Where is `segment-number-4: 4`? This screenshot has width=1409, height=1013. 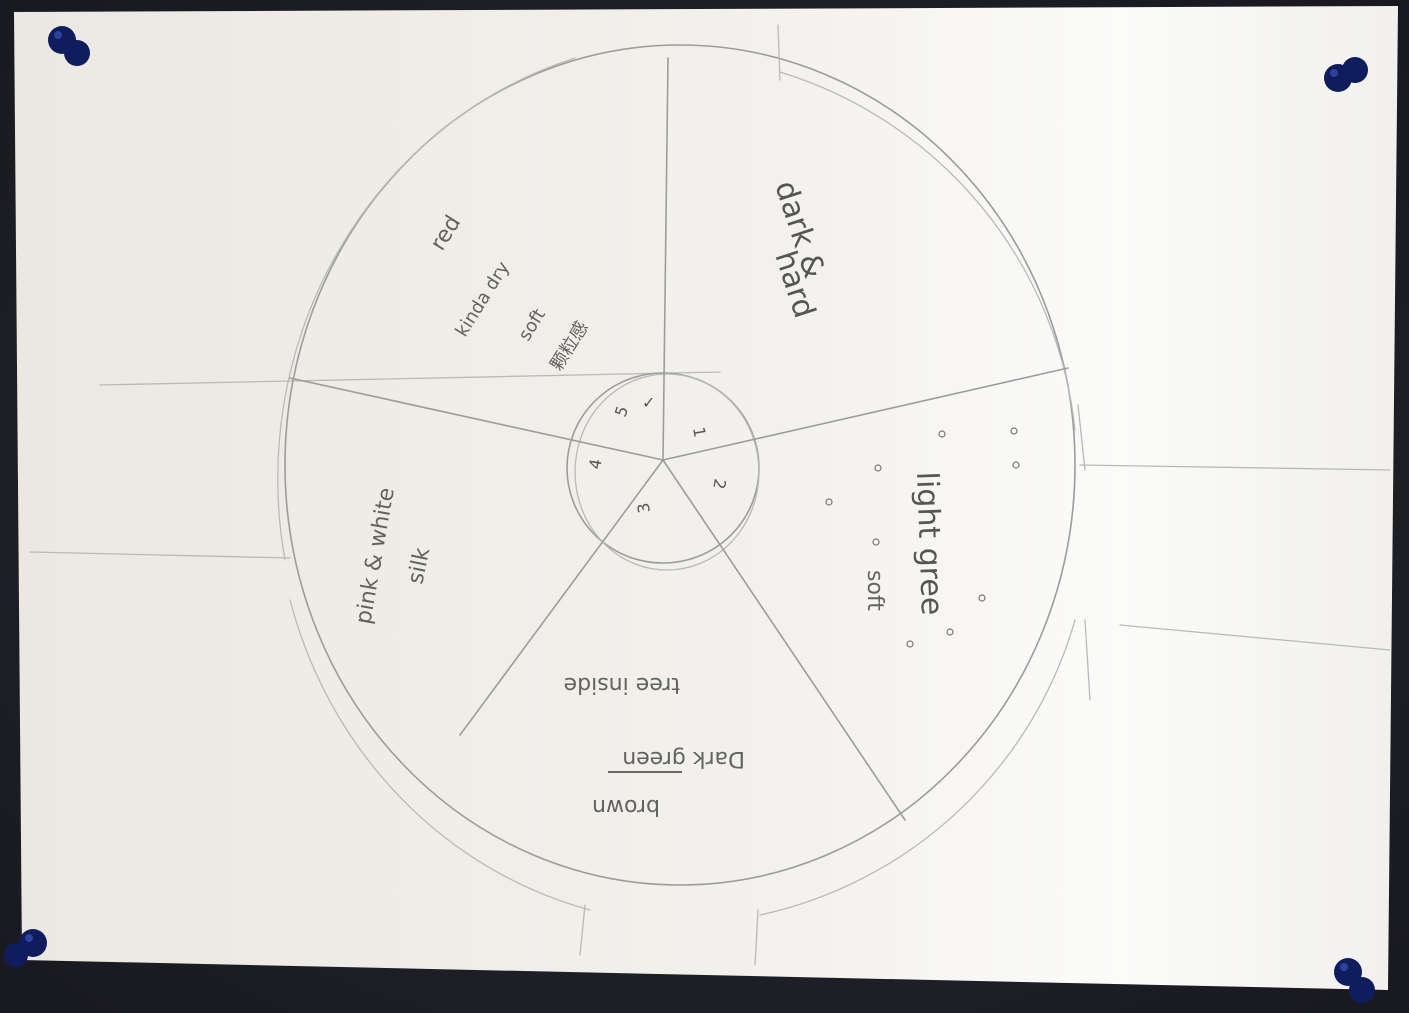
segment-number-4: 4 is located at coordinates (595, 463).